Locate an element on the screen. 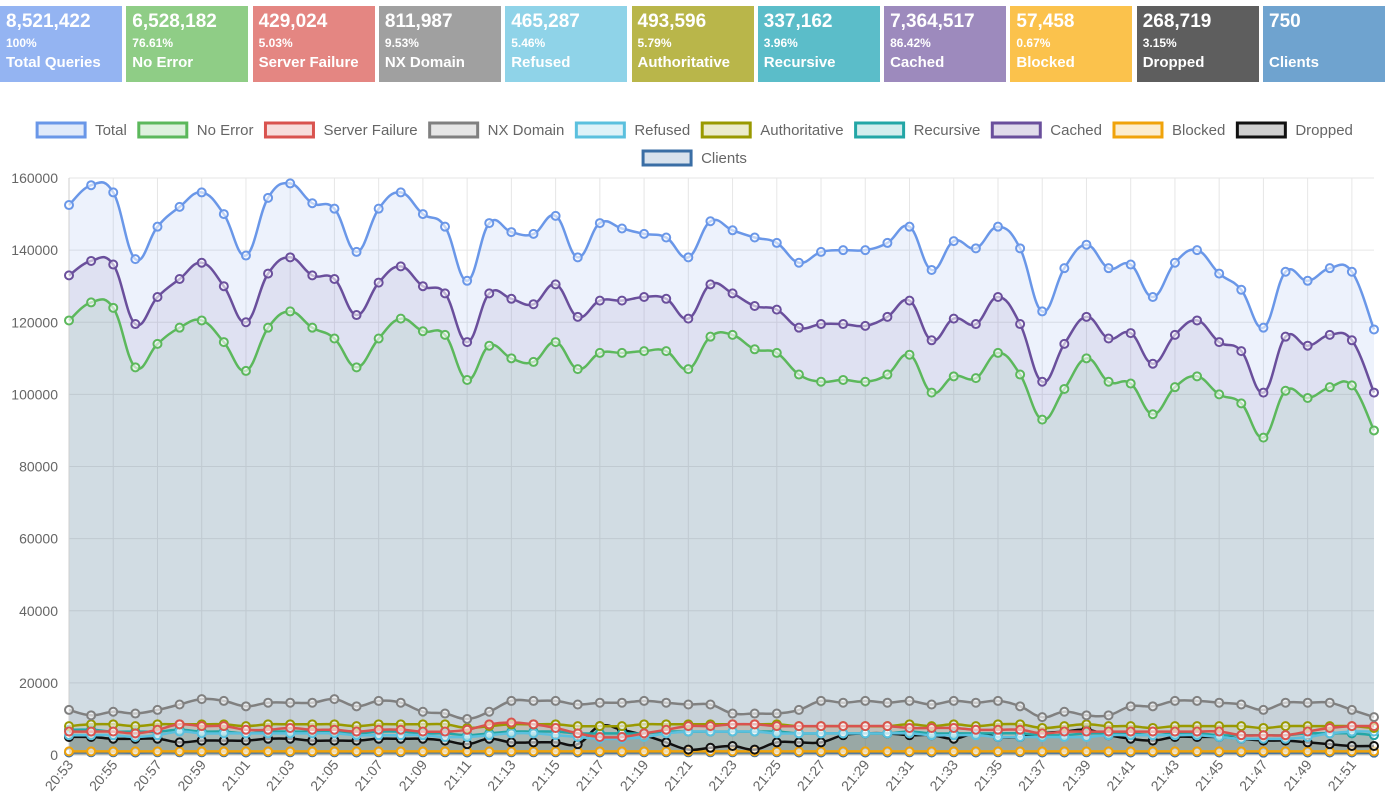 The width and height of the screenshot is (1390, 811). stat-label: Dropped is located at coordinates (1173, 62).